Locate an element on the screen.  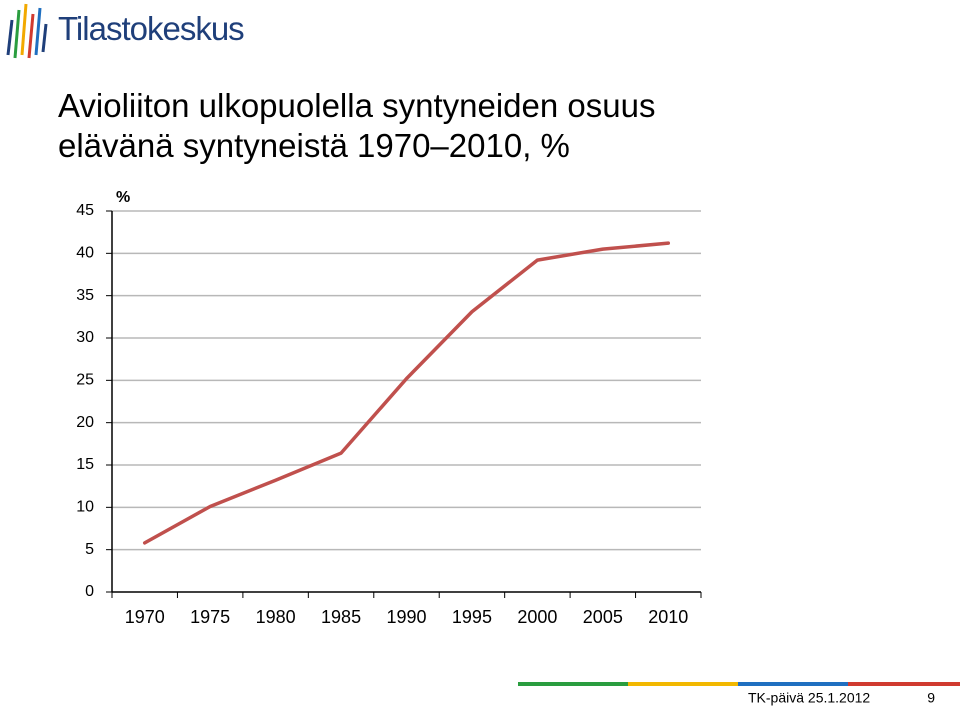
y-tick-label: 10 is located at coordinates (85, 507).